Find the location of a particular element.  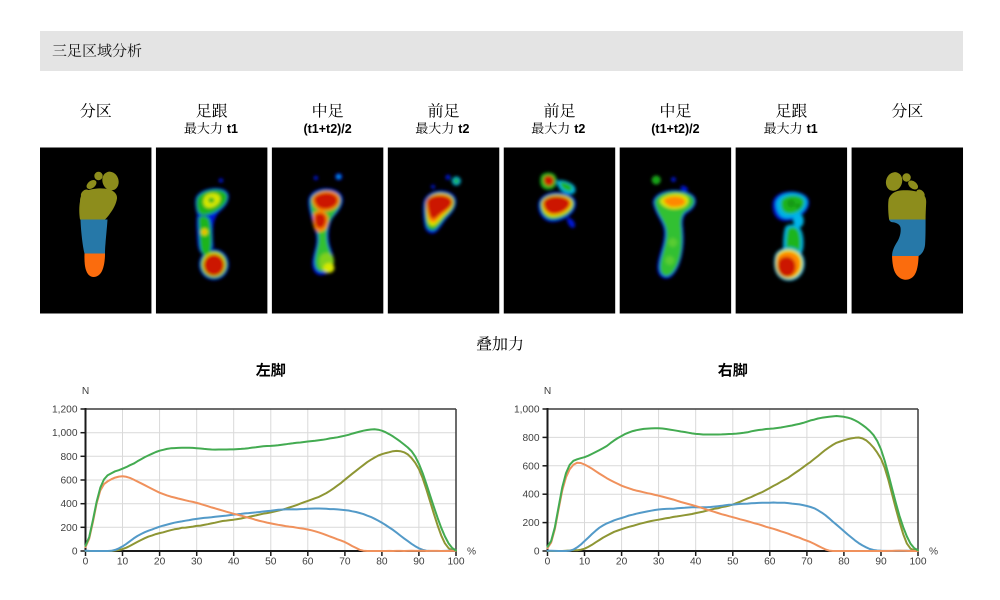

svg-text: 1,200 is located at coordinates (65, 410).